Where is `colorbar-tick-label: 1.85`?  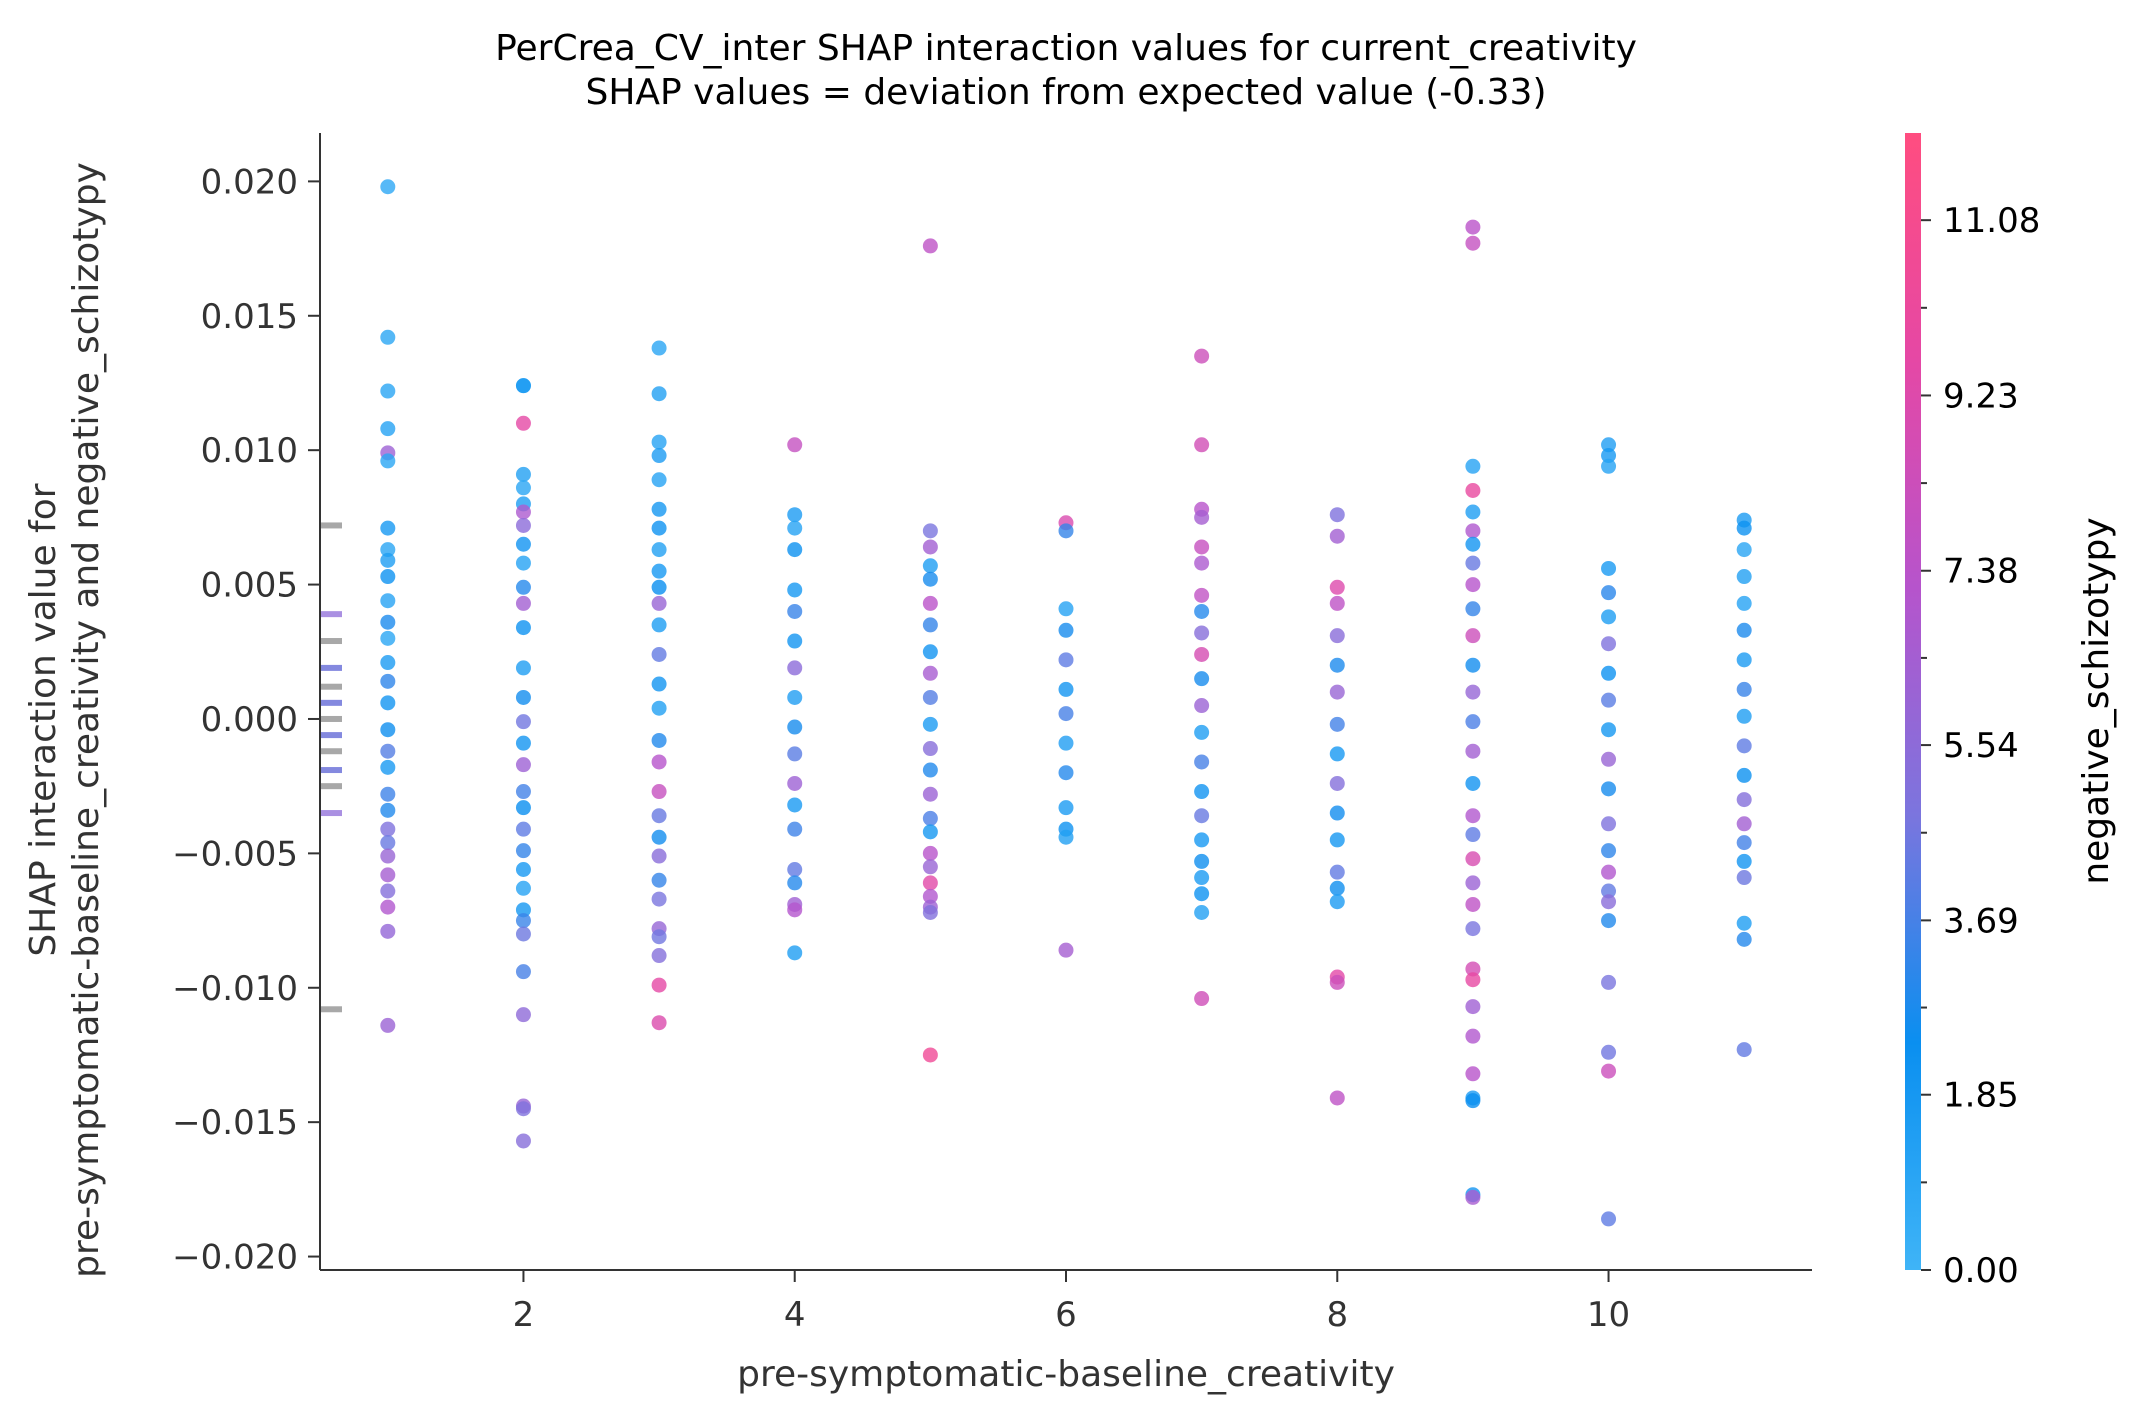
colorbar-tick-label: 1.85 is located at coordinates (1981, 1096).